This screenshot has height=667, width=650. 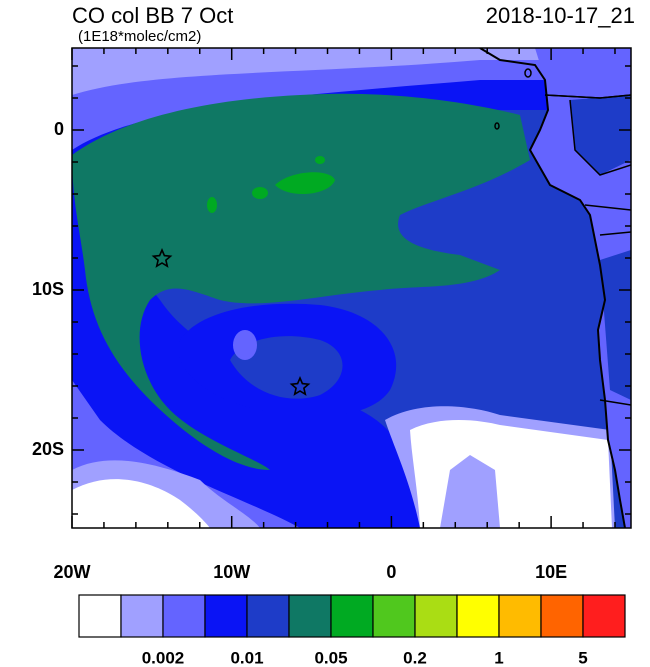 What do you see at coordinates (415, 657) in the screenshot?
I see `colorbar-label: 0.2` at bounding box center [415, 657].